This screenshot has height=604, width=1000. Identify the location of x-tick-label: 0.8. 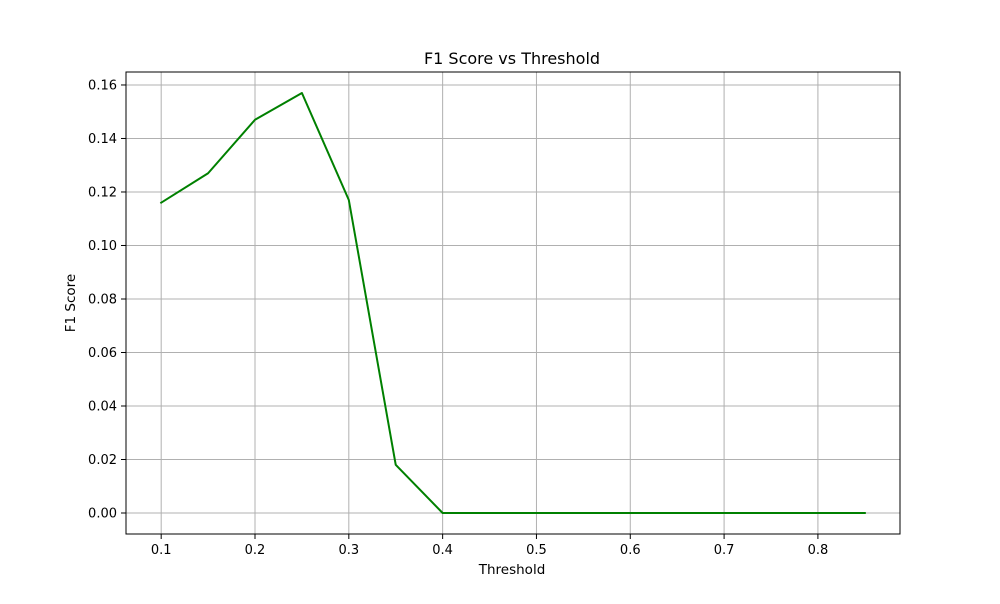
(818, 550).